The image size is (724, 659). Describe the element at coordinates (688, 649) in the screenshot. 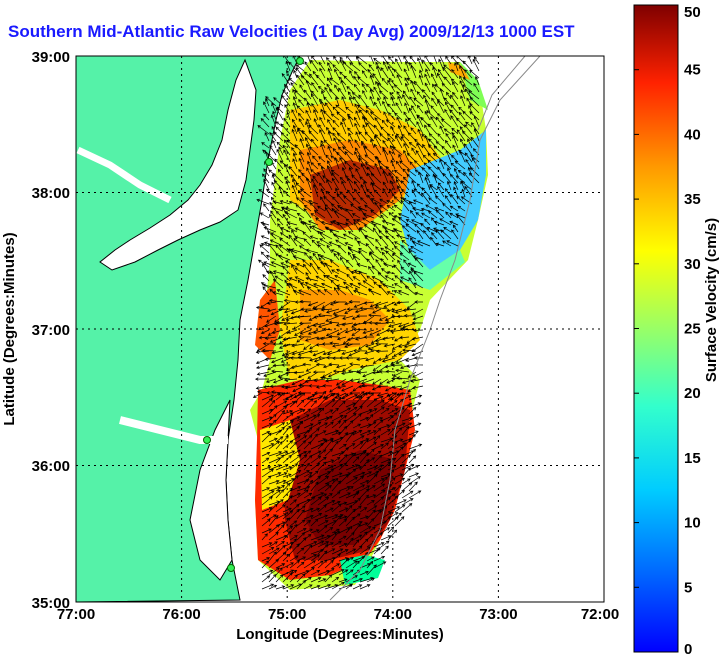

I see `colorbar-tick-label: 0` at that location.